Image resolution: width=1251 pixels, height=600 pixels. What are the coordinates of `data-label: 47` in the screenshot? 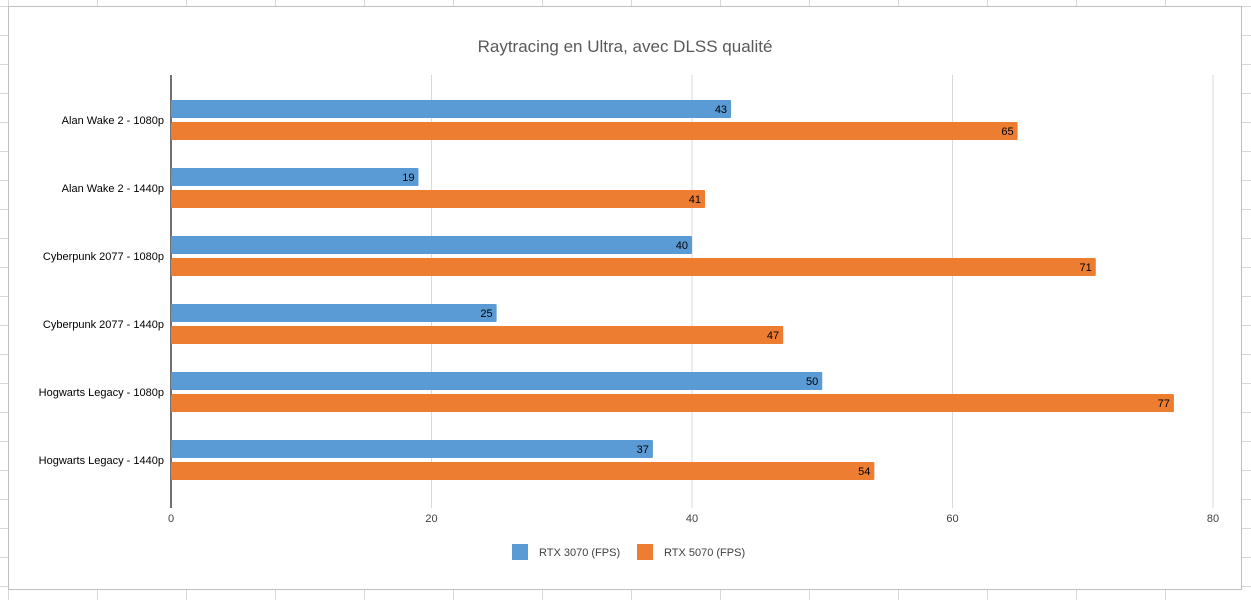 It's located at (773, 336).